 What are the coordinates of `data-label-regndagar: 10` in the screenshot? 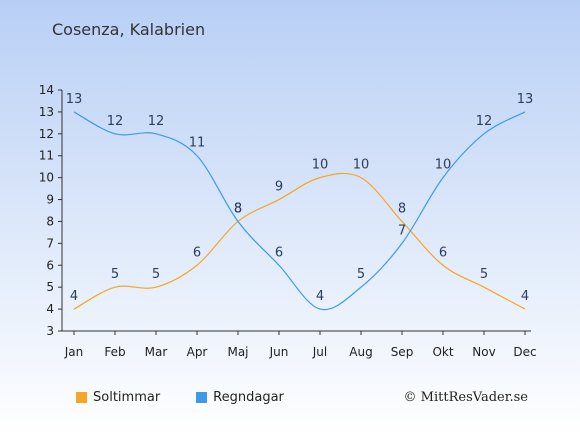 It's located at (443, 165).